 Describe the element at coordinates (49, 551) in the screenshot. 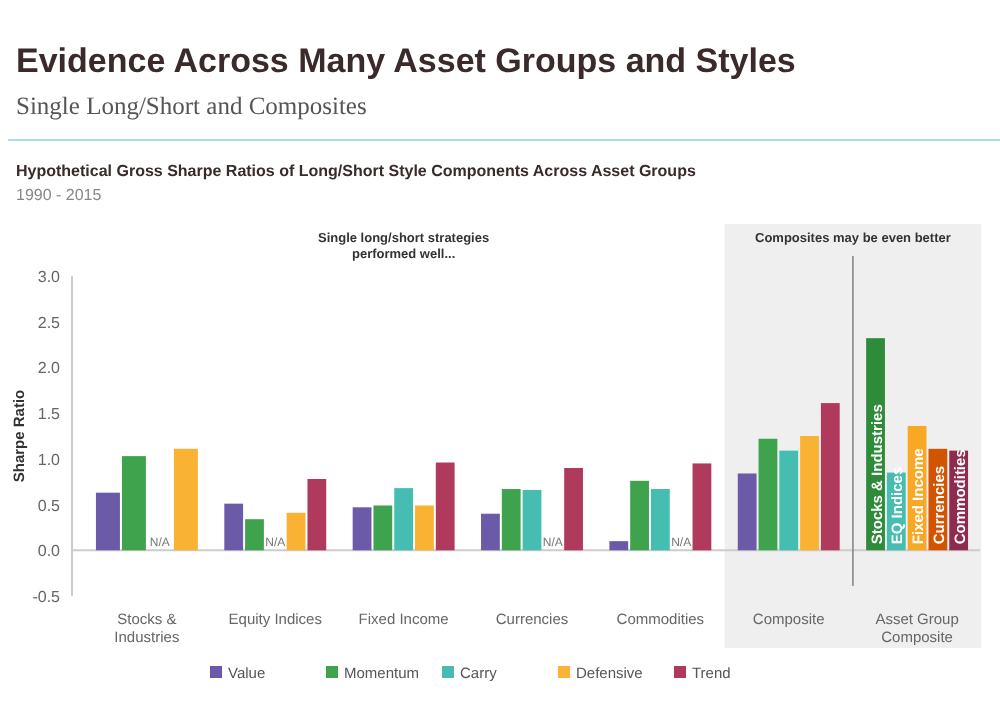

I see `y-tick-label: 0.0` at that location.